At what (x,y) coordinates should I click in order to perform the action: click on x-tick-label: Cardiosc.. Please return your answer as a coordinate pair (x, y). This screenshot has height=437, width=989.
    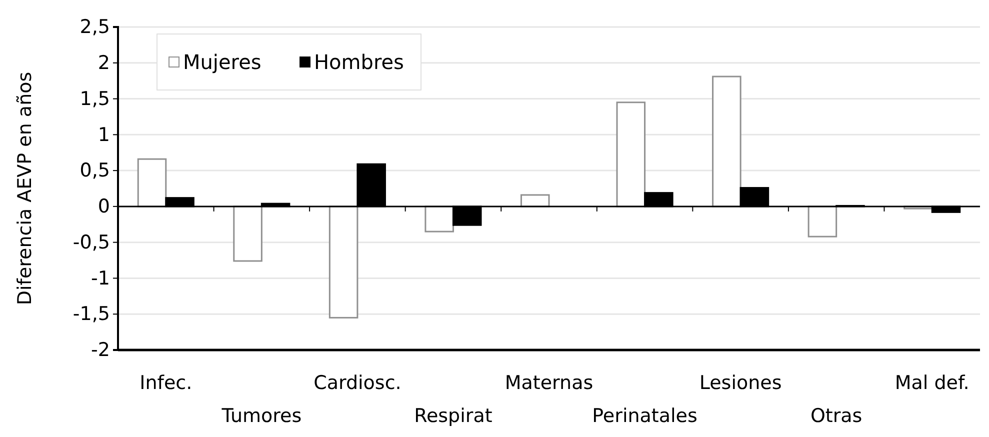
    Looking at the image, I should click on (358, 383).